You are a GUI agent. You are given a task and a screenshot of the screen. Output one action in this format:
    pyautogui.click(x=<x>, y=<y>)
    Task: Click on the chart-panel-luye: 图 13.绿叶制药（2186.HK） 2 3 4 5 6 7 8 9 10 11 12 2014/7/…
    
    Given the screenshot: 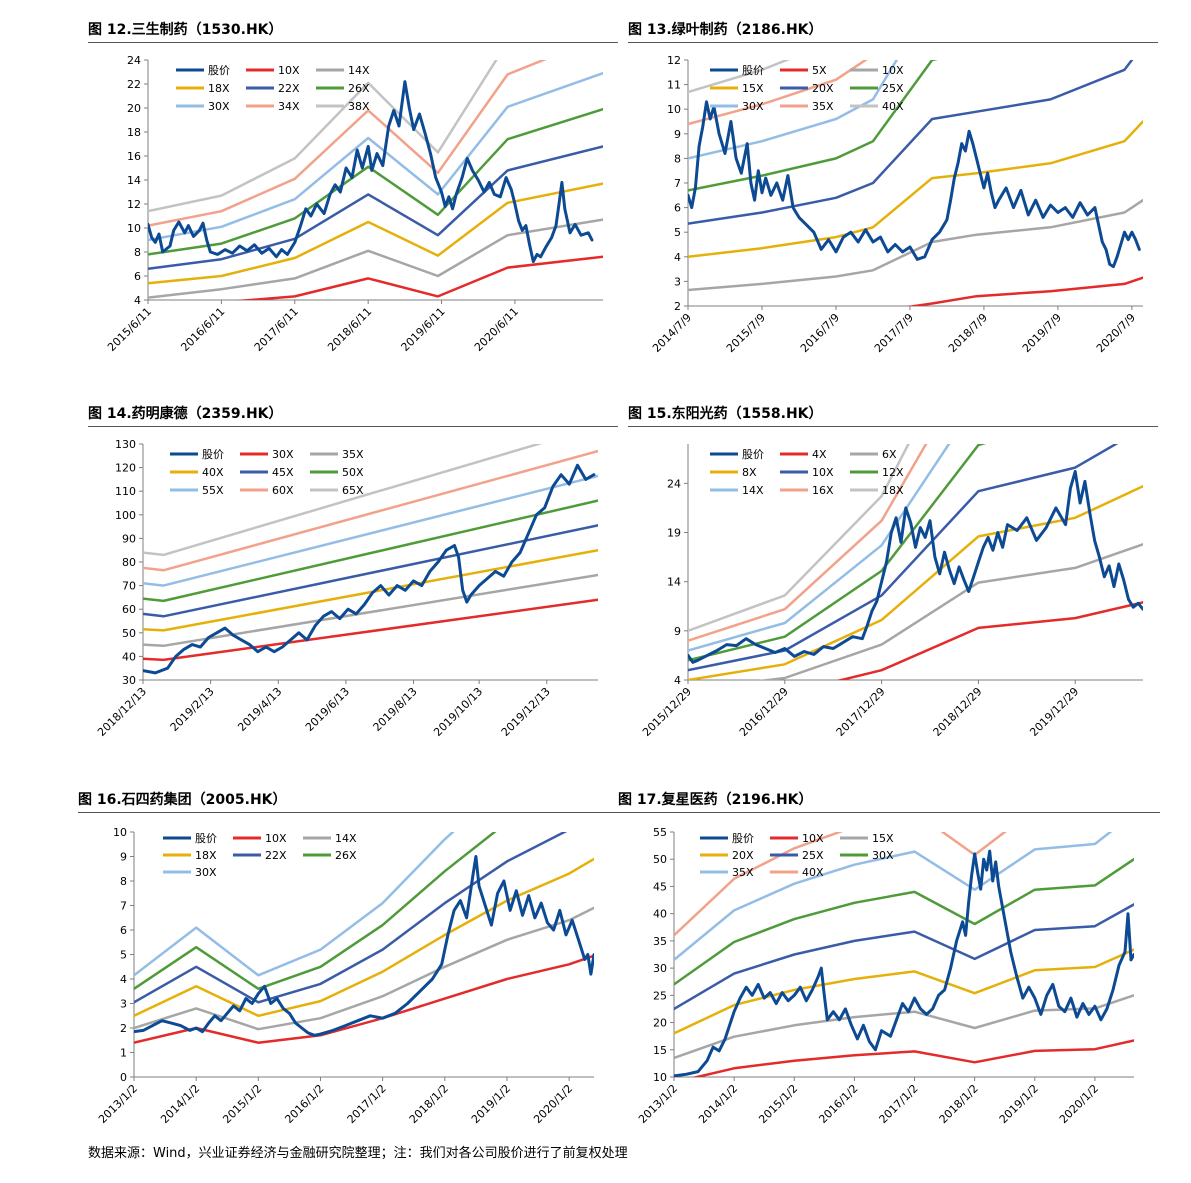 What is the action you would take?
    pyautogui.click(x=893, y=205)
    